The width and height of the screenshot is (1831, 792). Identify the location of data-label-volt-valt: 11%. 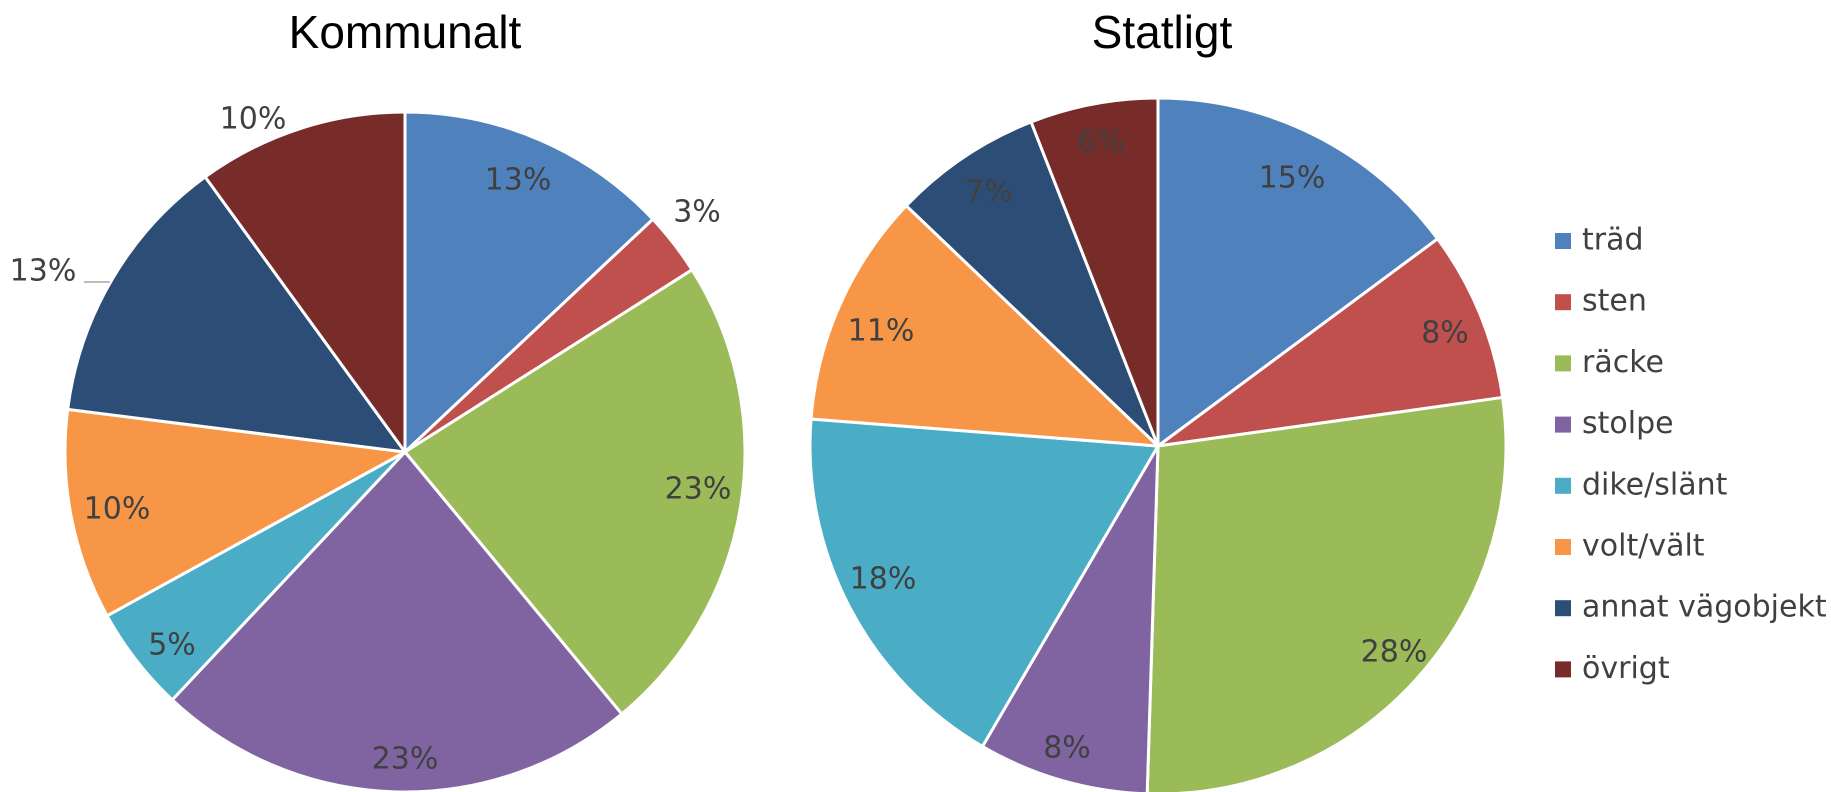
(881, 331).